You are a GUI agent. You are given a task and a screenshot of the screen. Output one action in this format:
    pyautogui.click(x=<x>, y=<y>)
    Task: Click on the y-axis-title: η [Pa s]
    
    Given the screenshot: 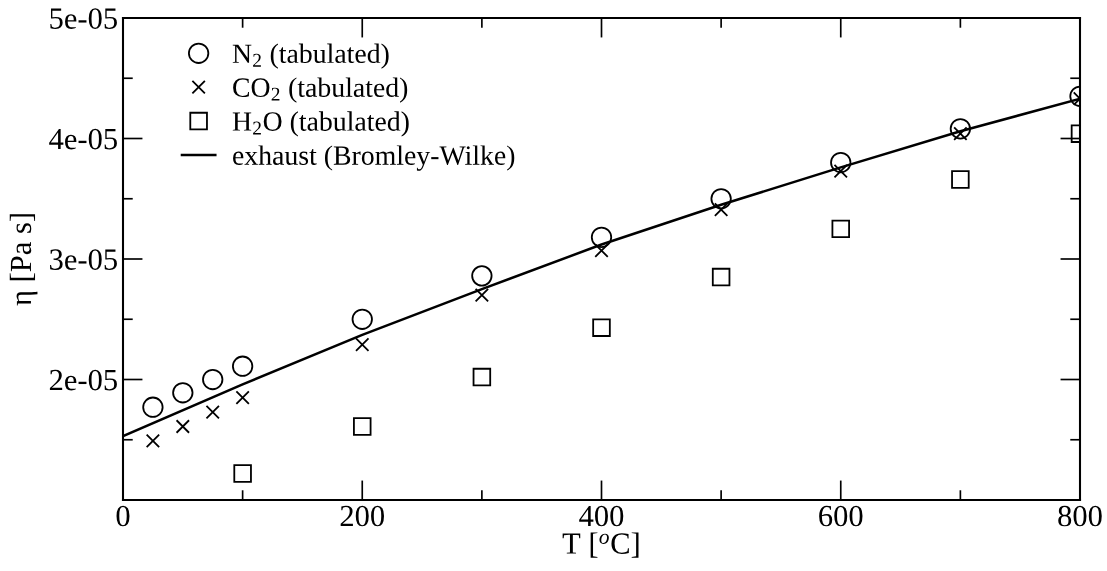 What is the action you would take?
    pyautogui.click(x=23, y=260)
    